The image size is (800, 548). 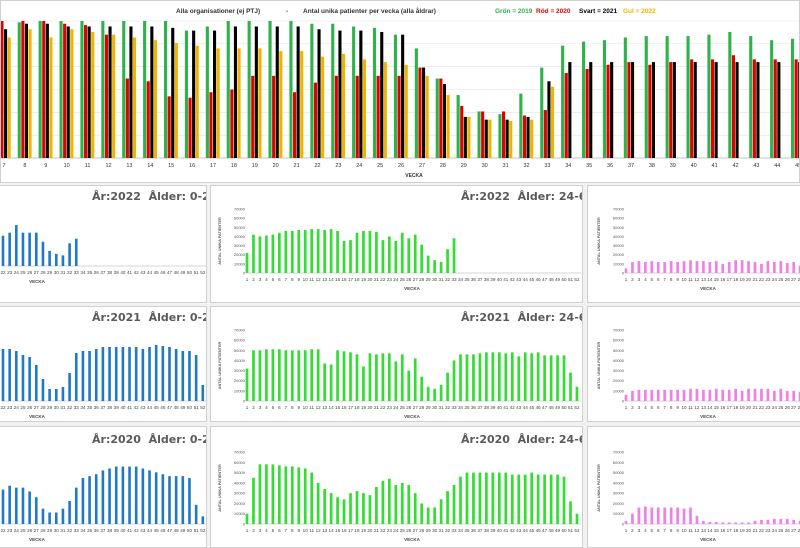 I want to click on x-tick-label: 1, so click(x=626, y=407).